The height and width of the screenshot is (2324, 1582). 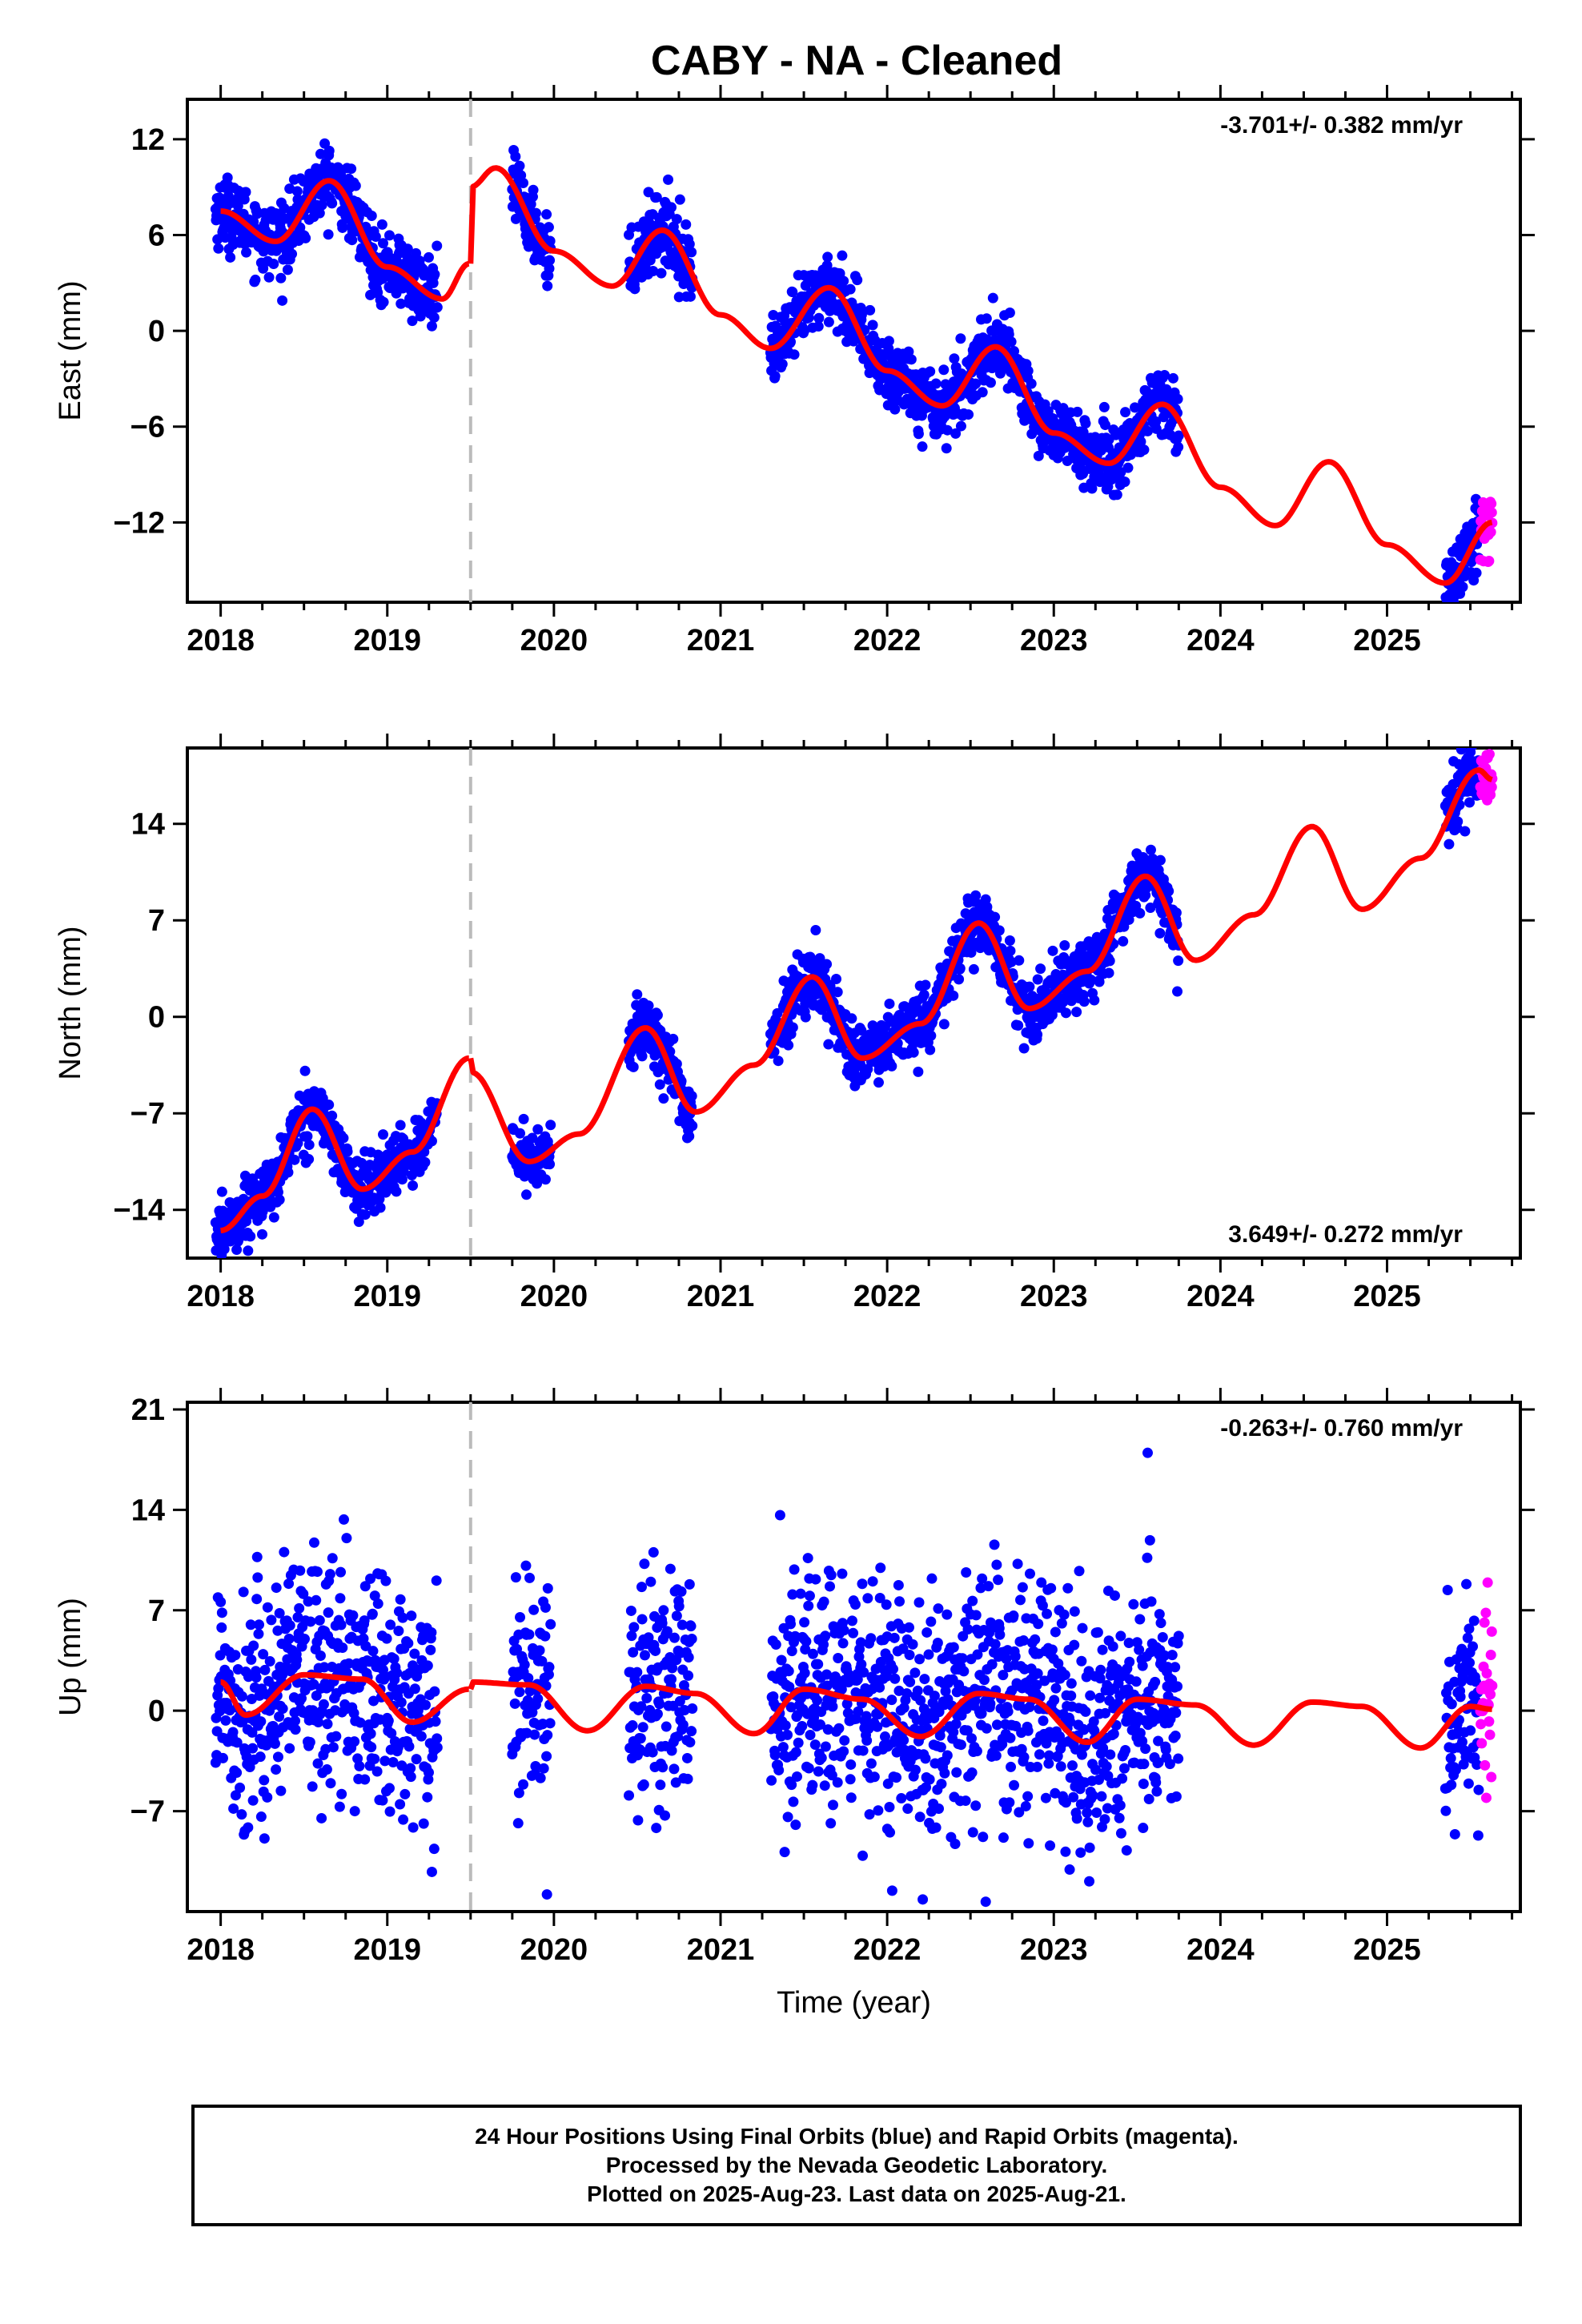 I want to click on x-tick-label-up: 2018, so click(x=221, y=1950).